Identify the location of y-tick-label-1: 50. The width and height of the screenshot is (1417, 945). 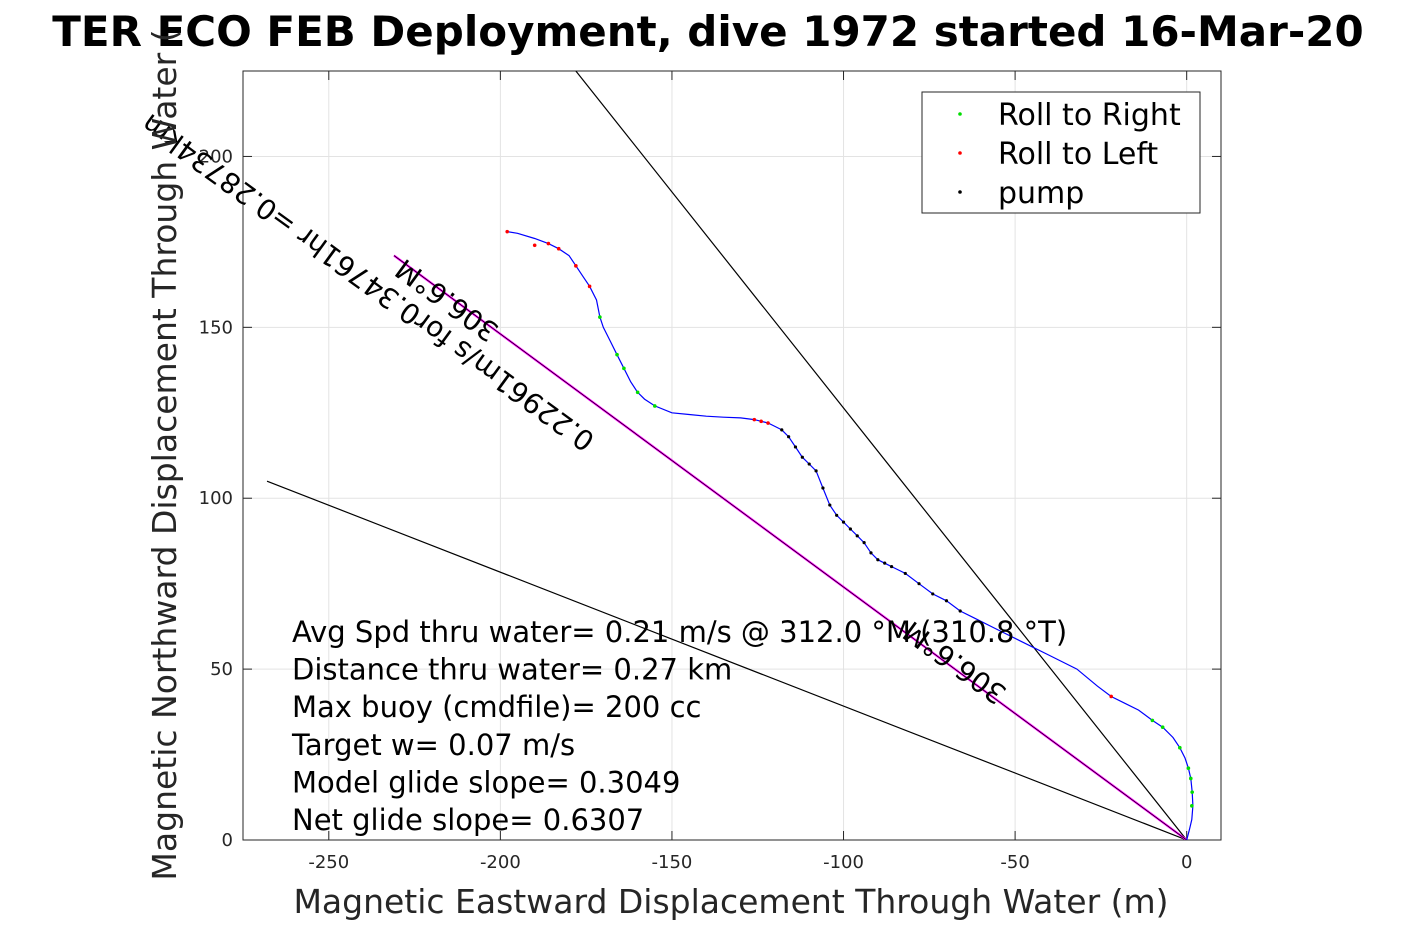
(221, 669).